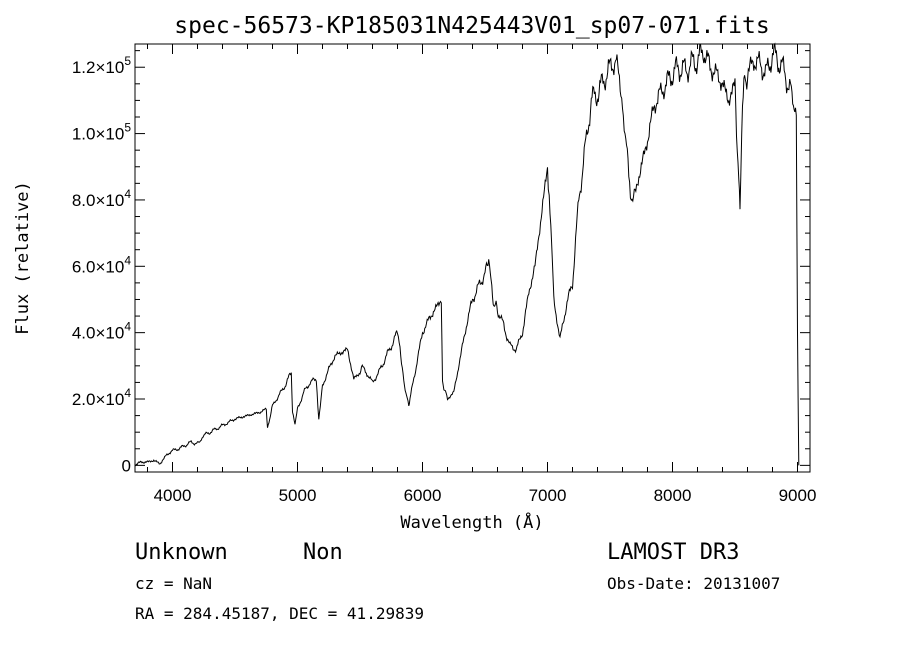 The image size is (900, 649). What do you see at coordinates (471, 522) in the screenshot?
I see `x-axis-label: Wavelength (Å)` at bounding box center [471, 522].